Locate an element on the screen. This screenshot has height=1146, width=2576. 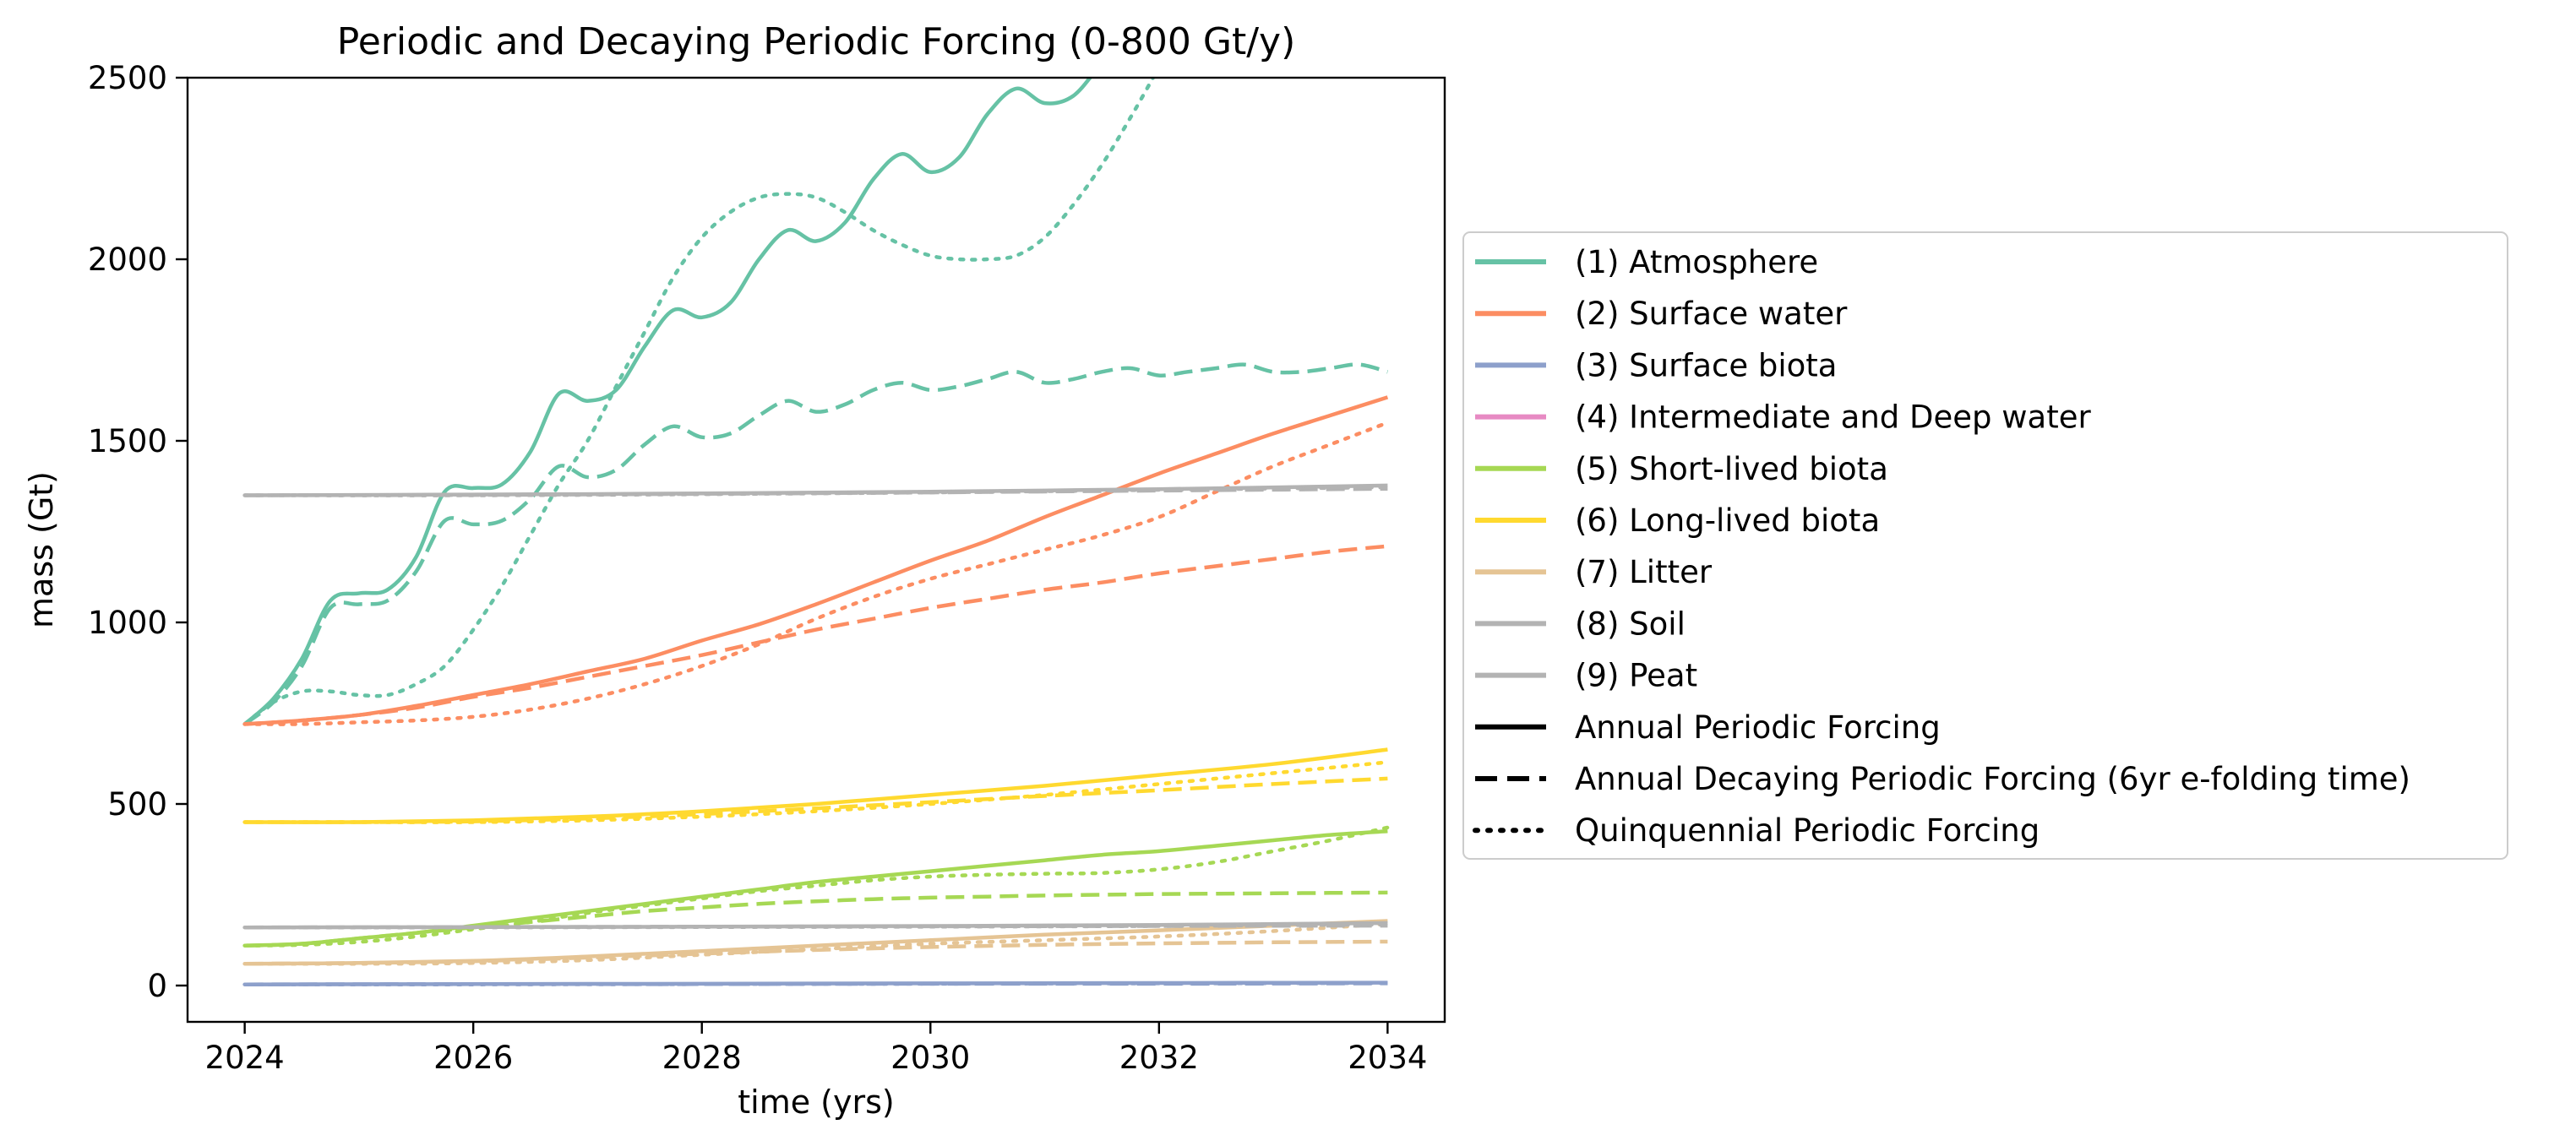
series-line-2-dashed is located at coordinates (816, 635).